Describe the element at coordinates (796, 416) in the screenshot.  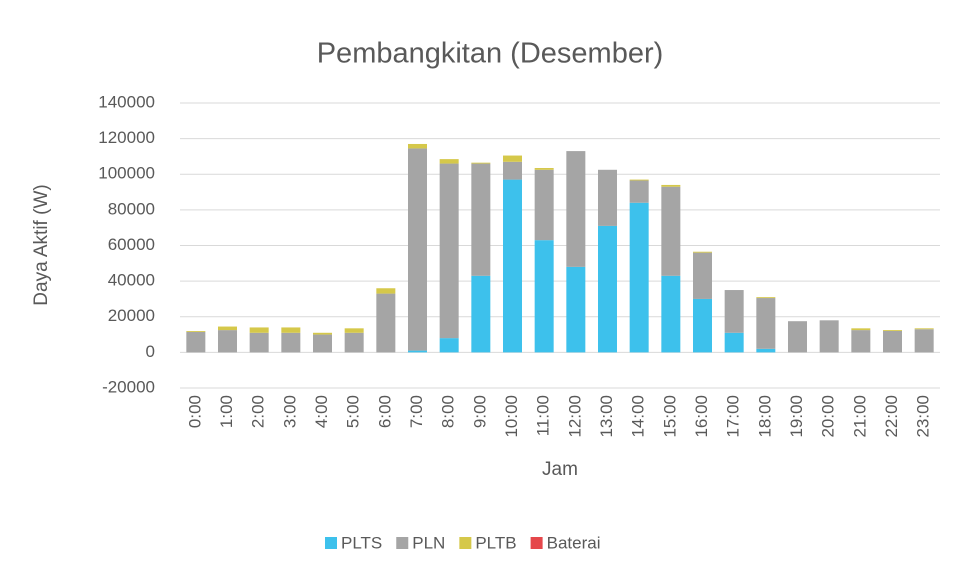
I see `x-tick-label: 19:00` at that location.